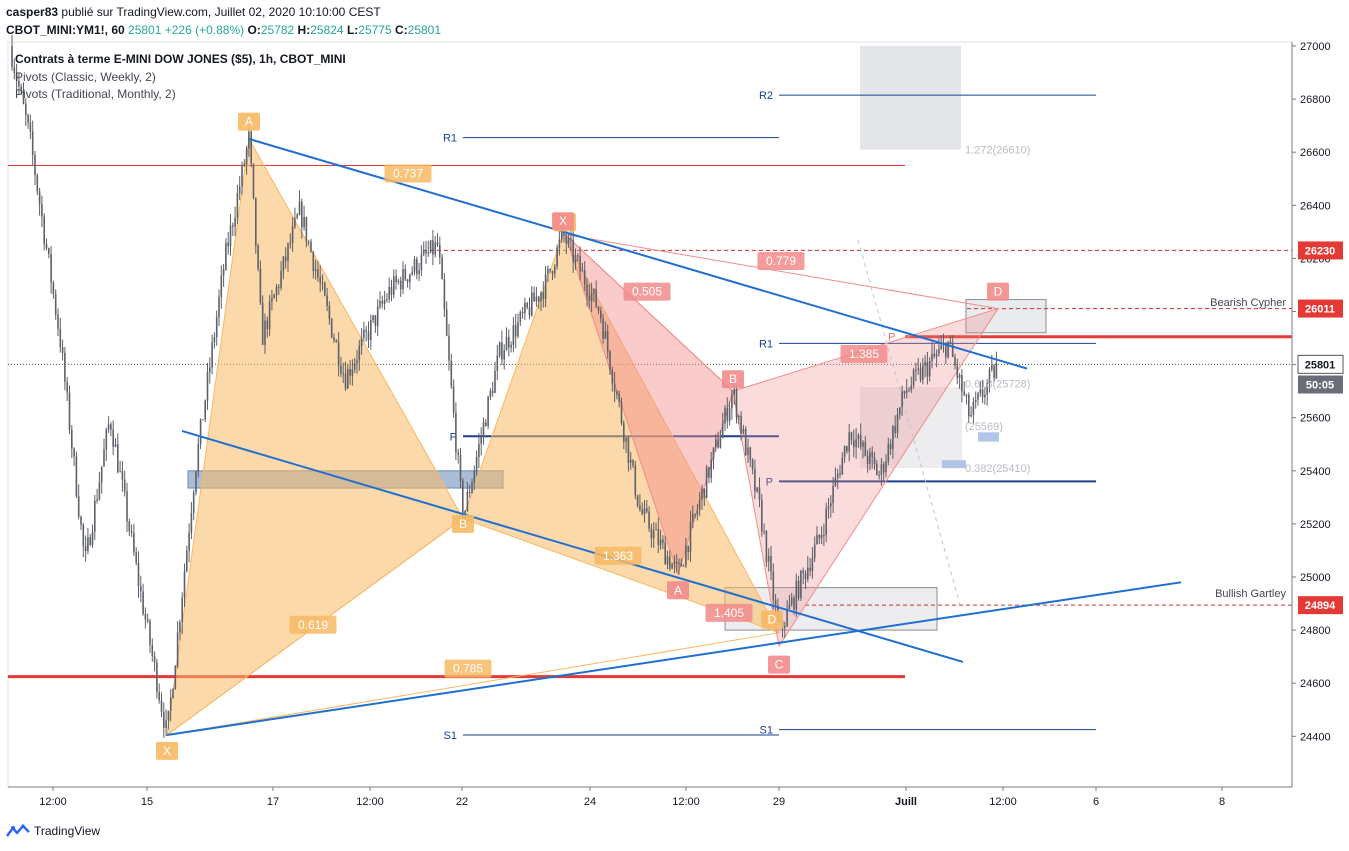  What do you see at coordinates (1315, 472) in the screenshot?
I see `price-tick-label: 25400` at bounding box center [1315, 472].